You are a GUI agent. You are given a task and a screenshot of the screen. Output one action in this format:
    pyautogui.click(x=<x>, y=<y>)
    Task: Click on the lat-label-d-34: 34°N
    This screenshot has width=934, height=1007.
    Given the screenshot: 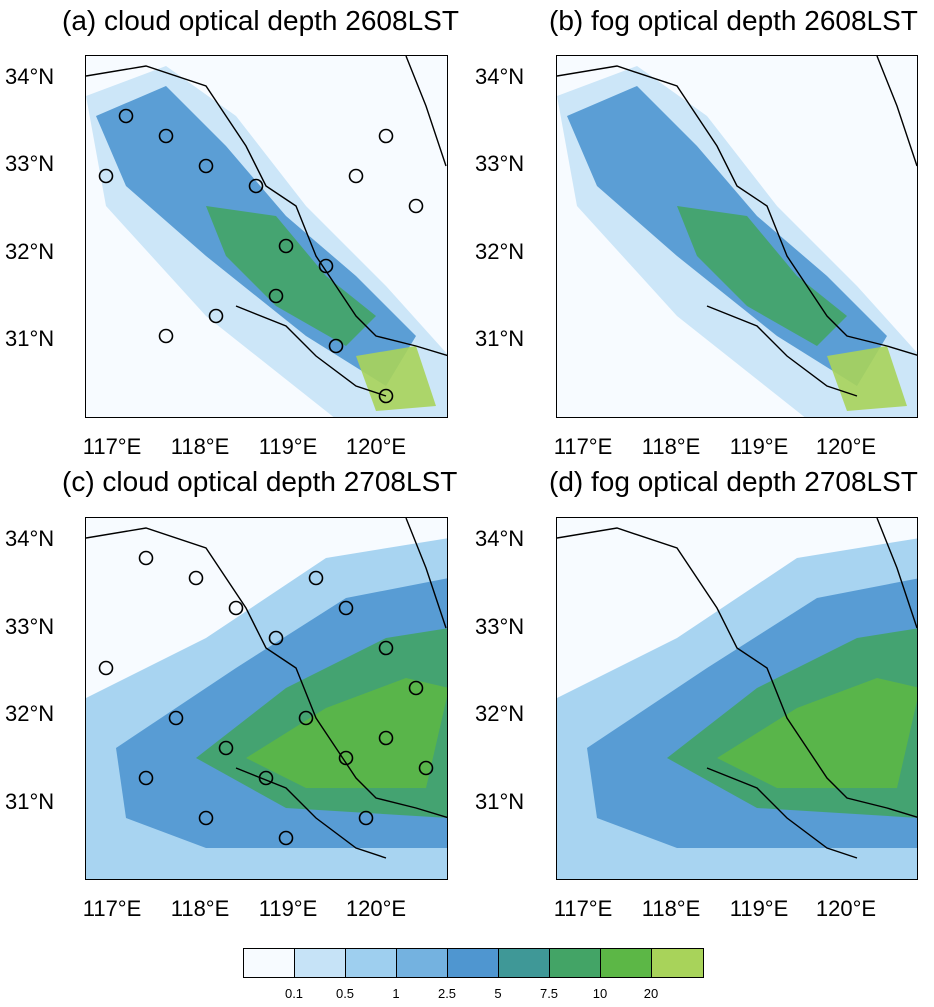 What is the action you would take?
    pyautogui.click(x=500, y=538)
    